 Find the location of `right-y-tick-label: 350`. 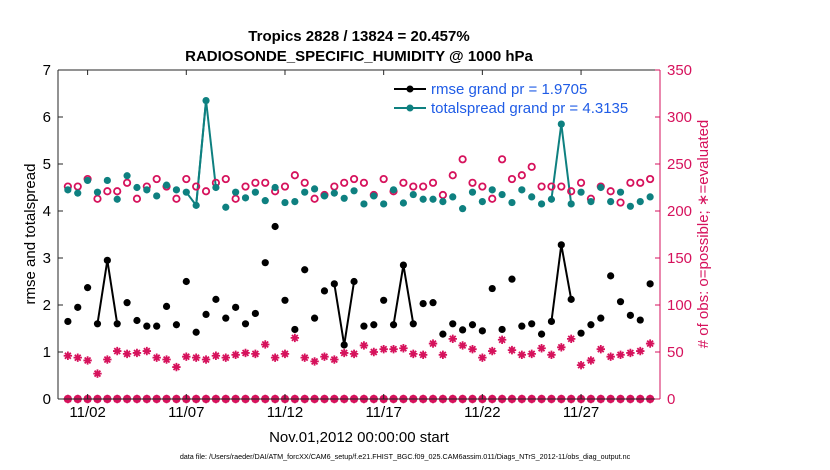

right-y-tick-label: 350 is located at coordinates (679, 70).